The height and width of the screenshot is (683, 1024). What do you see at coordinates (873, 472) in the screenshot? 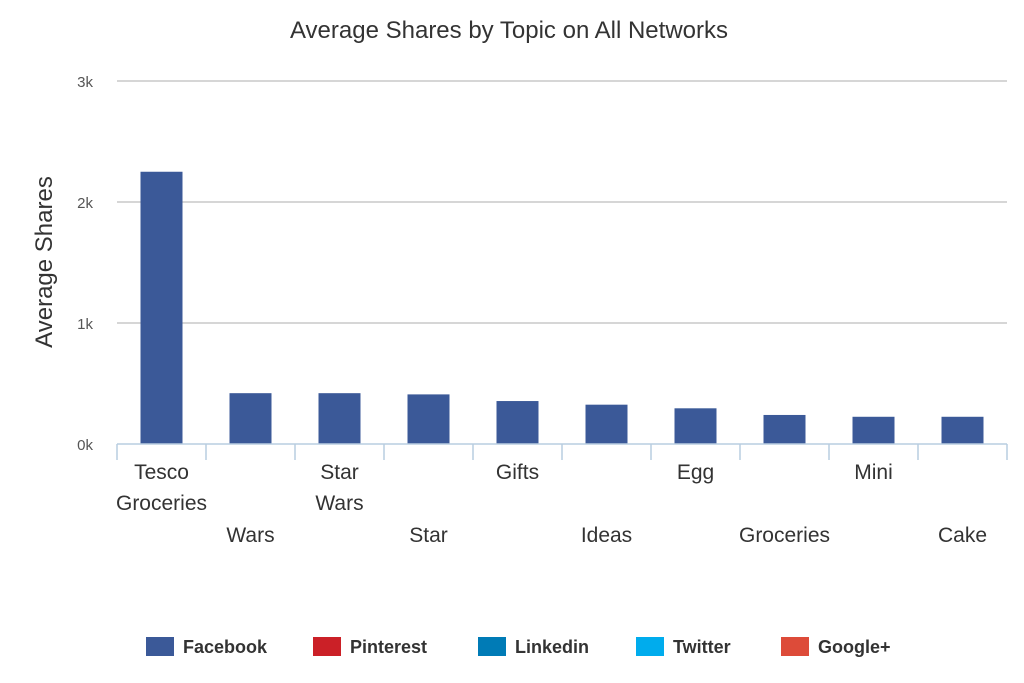
I see `x-tick-label: Mini` at bounding box center [873, 472].